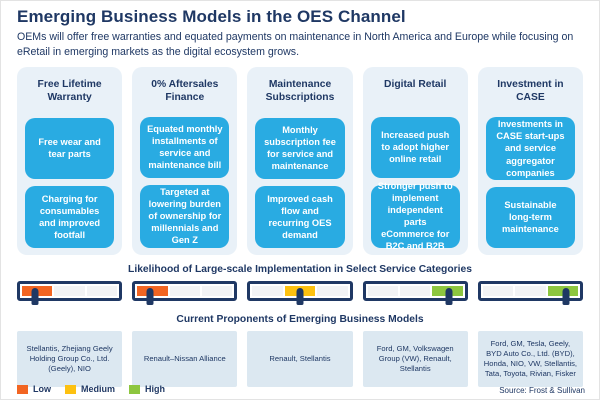  I want to click on likelihood-sliders, so click(300, 292).